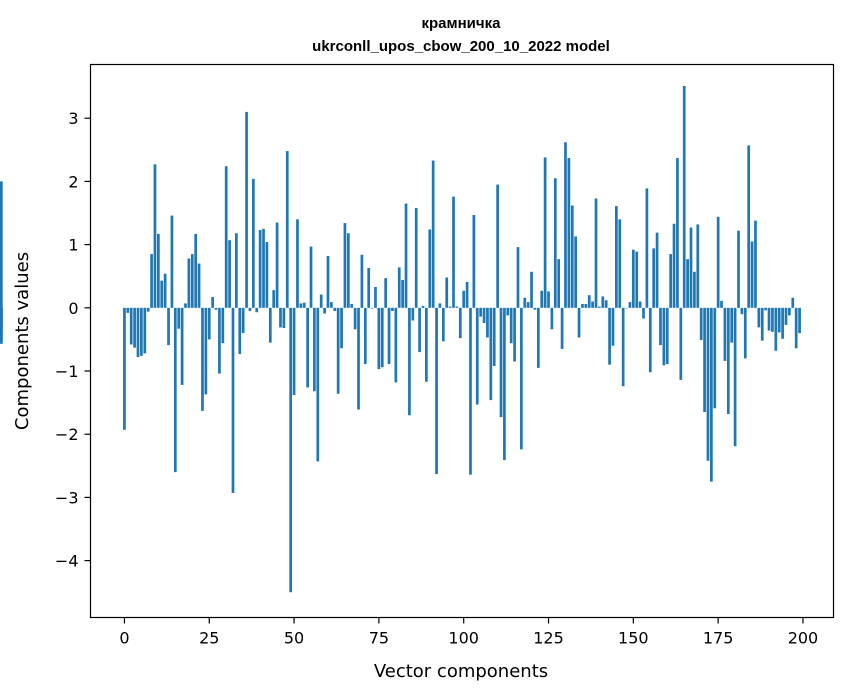 The width and height of the screenshot is (847, 696). What do you see at coordinates (461, 46) in the screenshot?
I see `chart-subtitle: ukrconll_upos_cbow_200_10_2022 model` at bounding box center [461, 46].